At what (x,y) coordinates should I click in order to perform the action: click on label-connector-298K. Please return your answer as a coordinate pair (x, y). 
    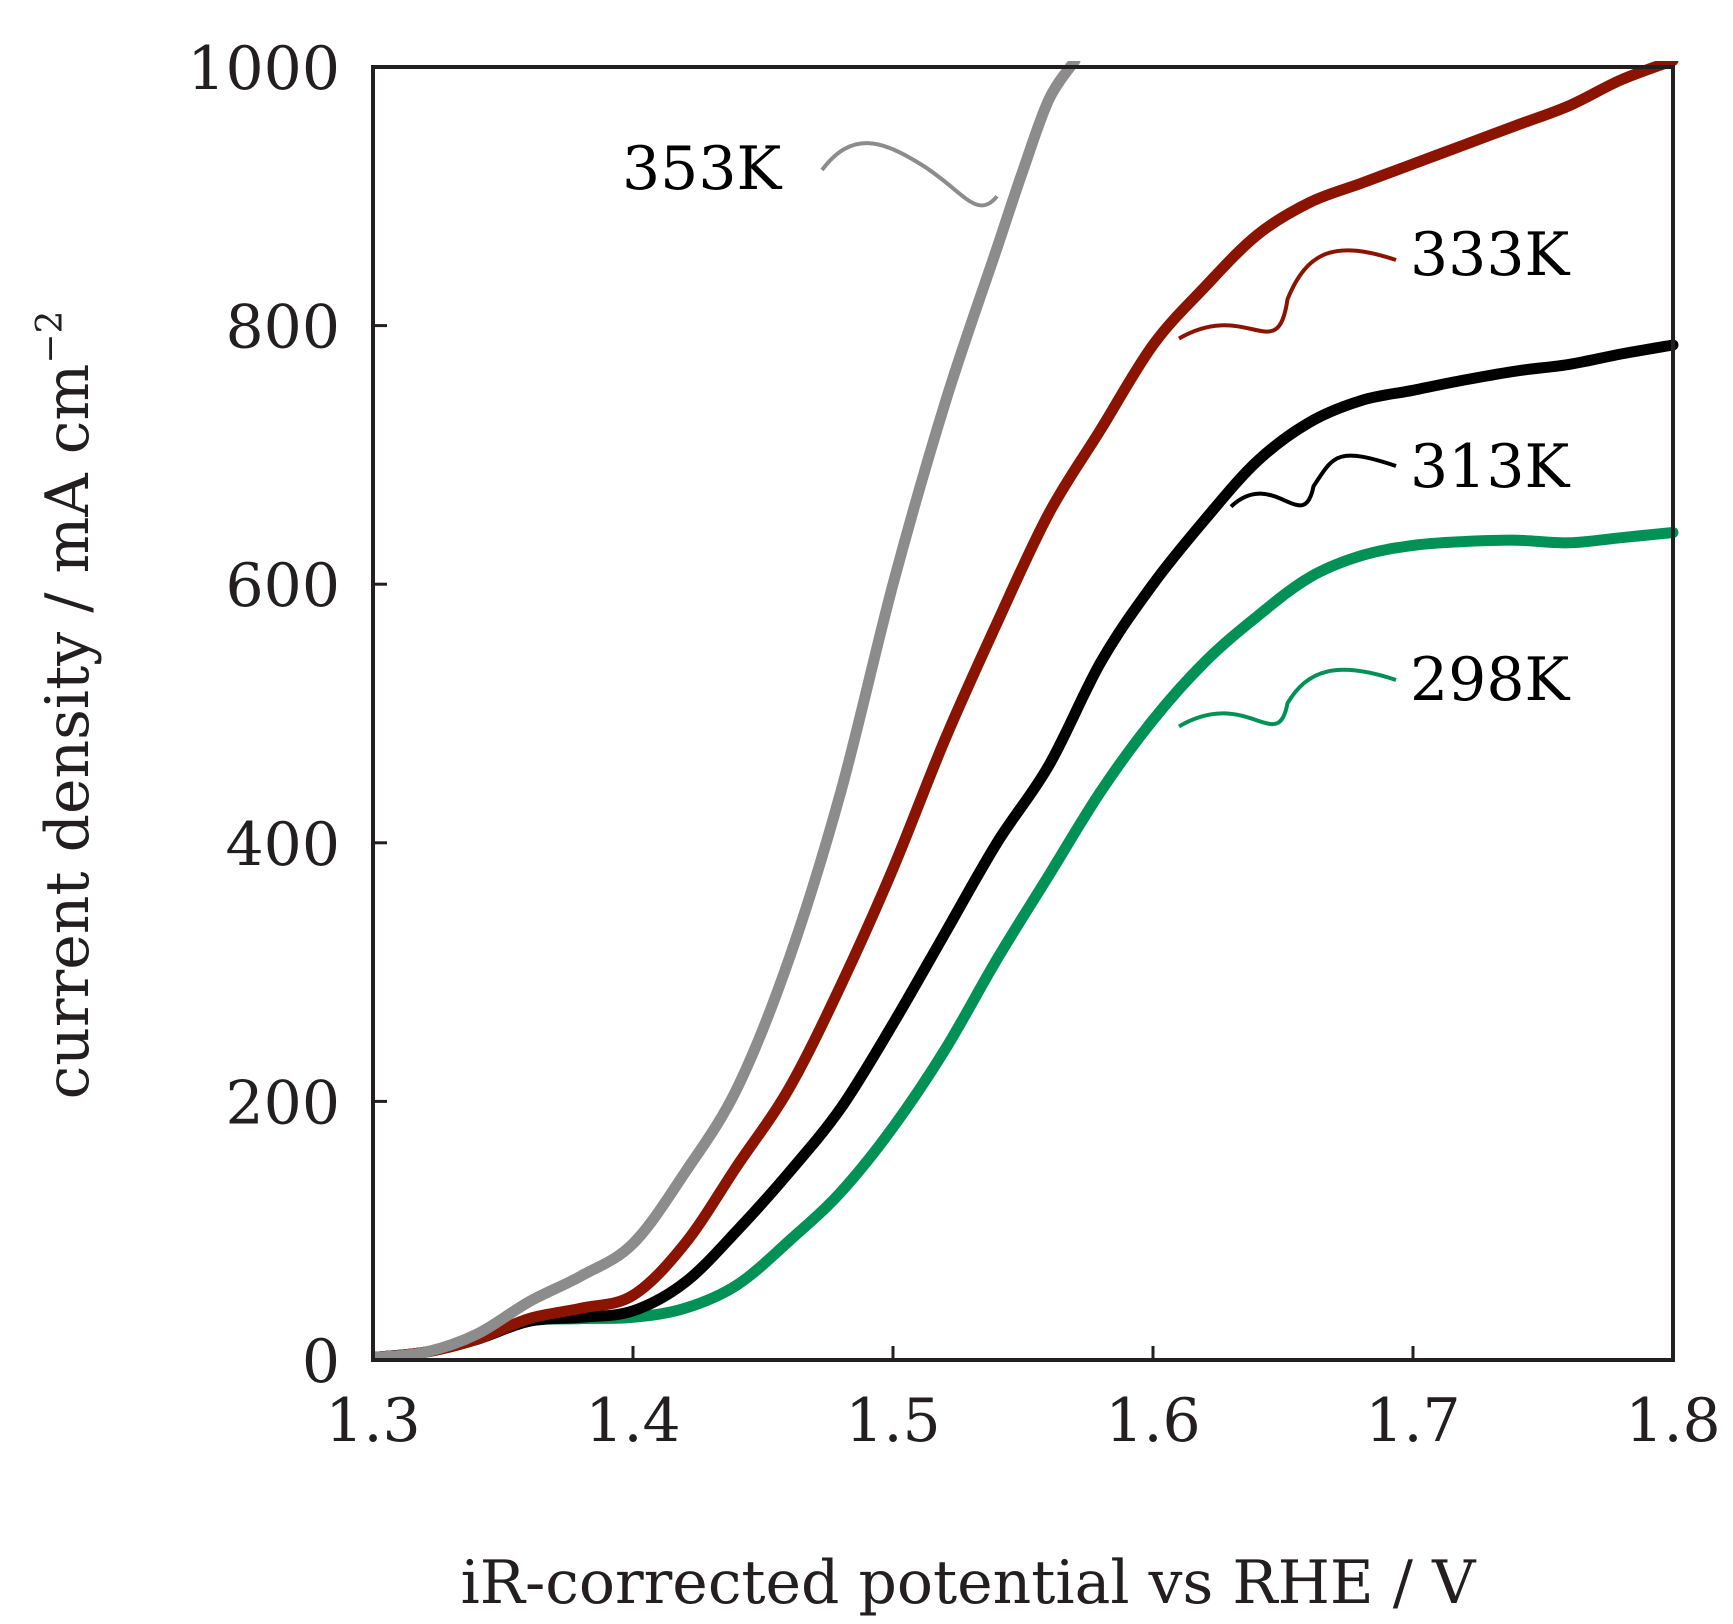
    Looking at the image, I should click on (1287, 698).